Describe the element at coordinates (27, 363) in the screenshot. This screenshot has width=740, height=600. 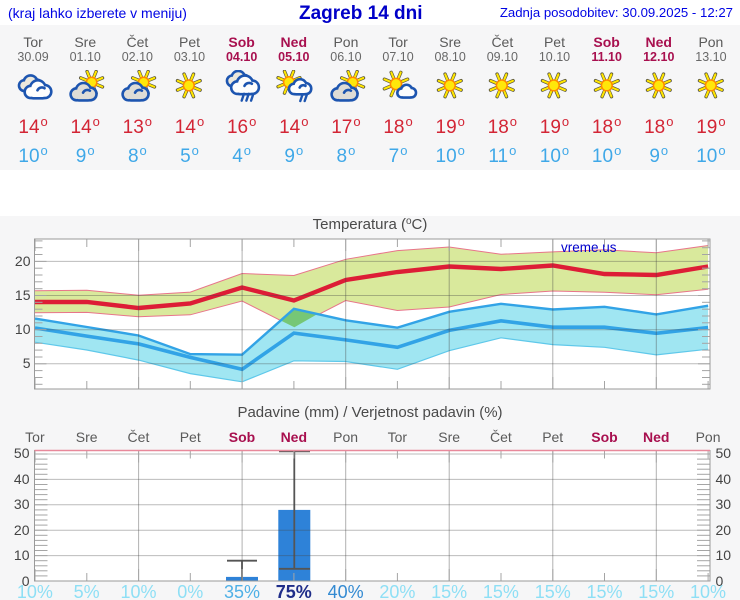
I see `svg-text: 5` at that location.